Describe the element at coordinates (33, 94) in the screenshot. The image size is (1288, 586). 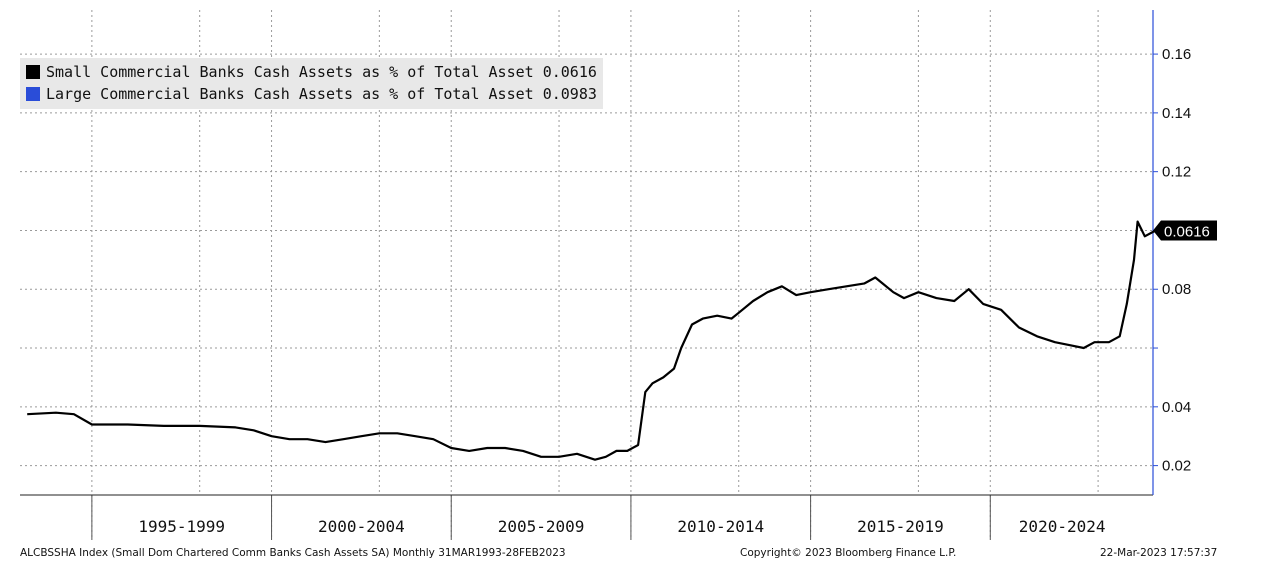
I see `legend-swatch-large` at that location.